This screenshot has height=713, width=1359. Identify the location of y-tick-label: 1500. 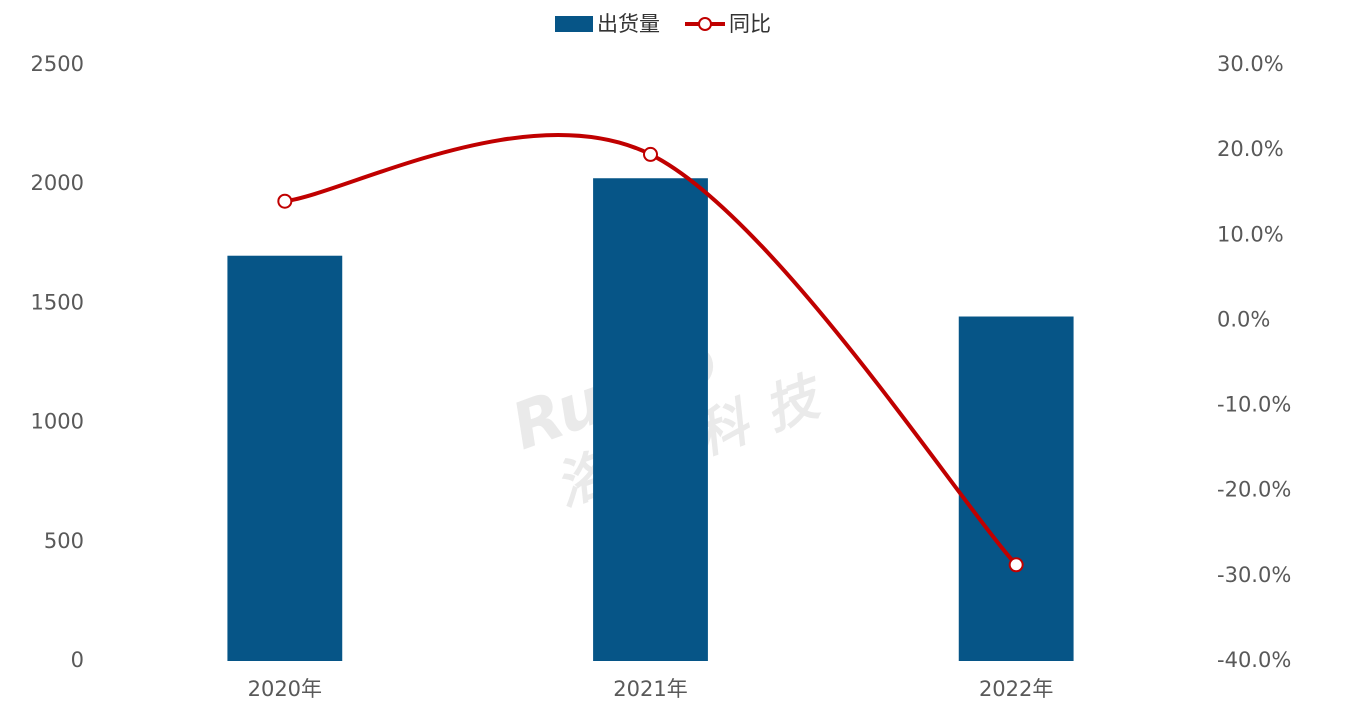
(57, 302).